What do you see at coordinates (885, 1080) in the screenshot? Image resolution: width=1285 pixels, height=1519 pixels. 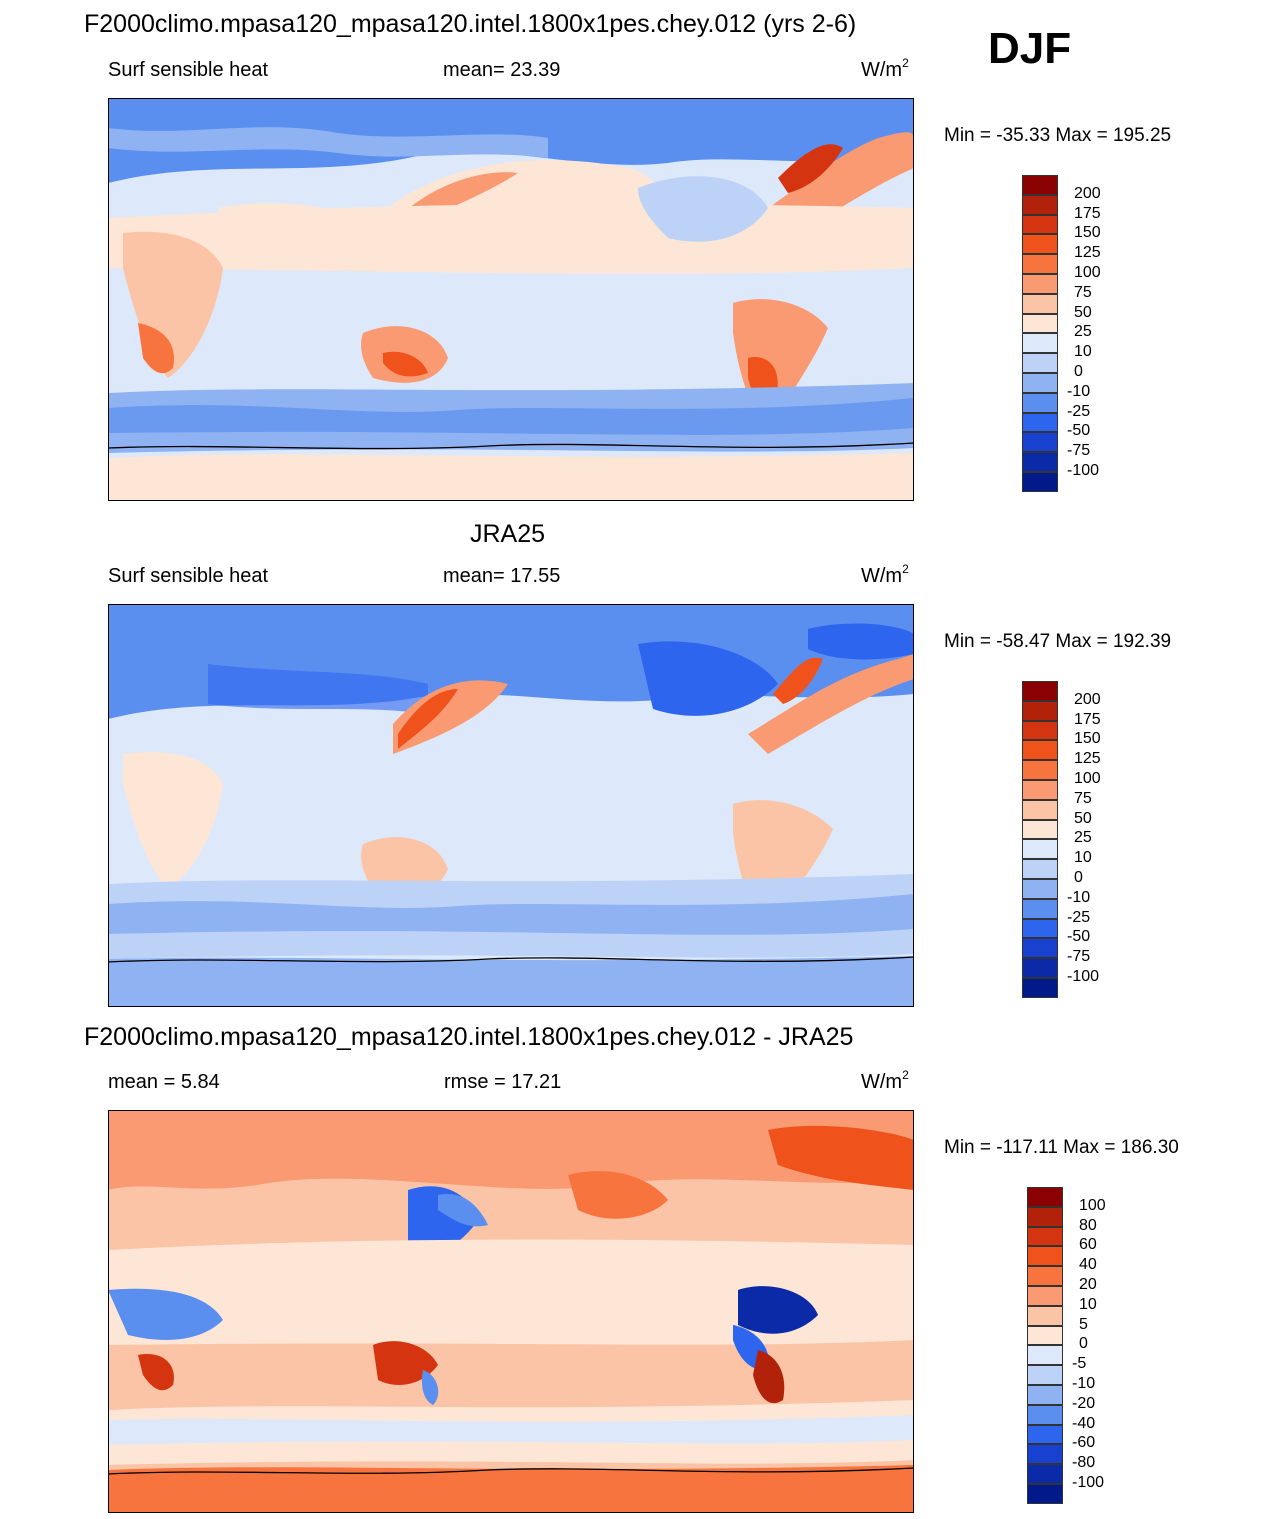 I see `panel3-units-label: W/m2` at bounding box center [885, 1080].